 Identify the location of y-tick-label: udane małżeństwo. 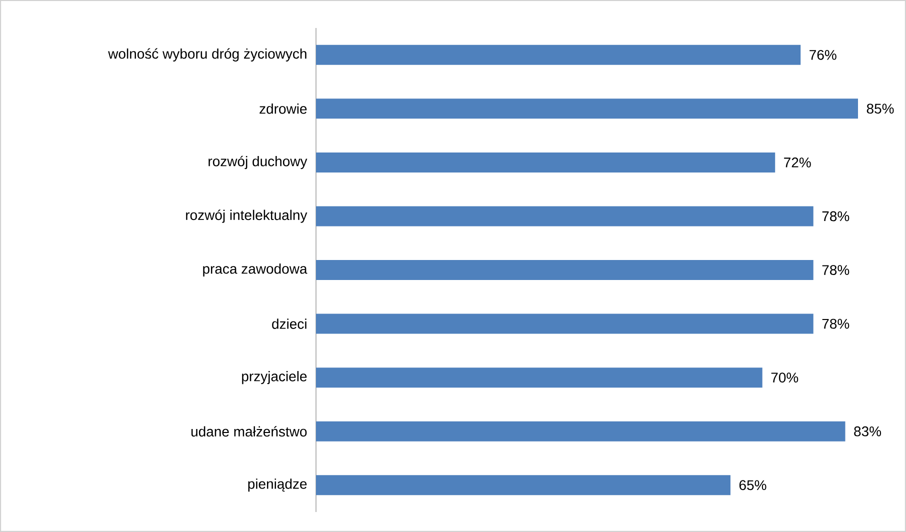
(249, 431).